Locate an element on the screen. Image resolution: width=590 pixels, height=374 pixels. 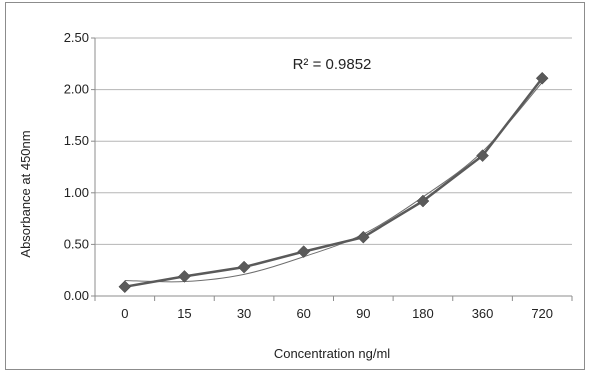
y-axis-label: Absorbance at 450nm is located at coordinates (25, 193).